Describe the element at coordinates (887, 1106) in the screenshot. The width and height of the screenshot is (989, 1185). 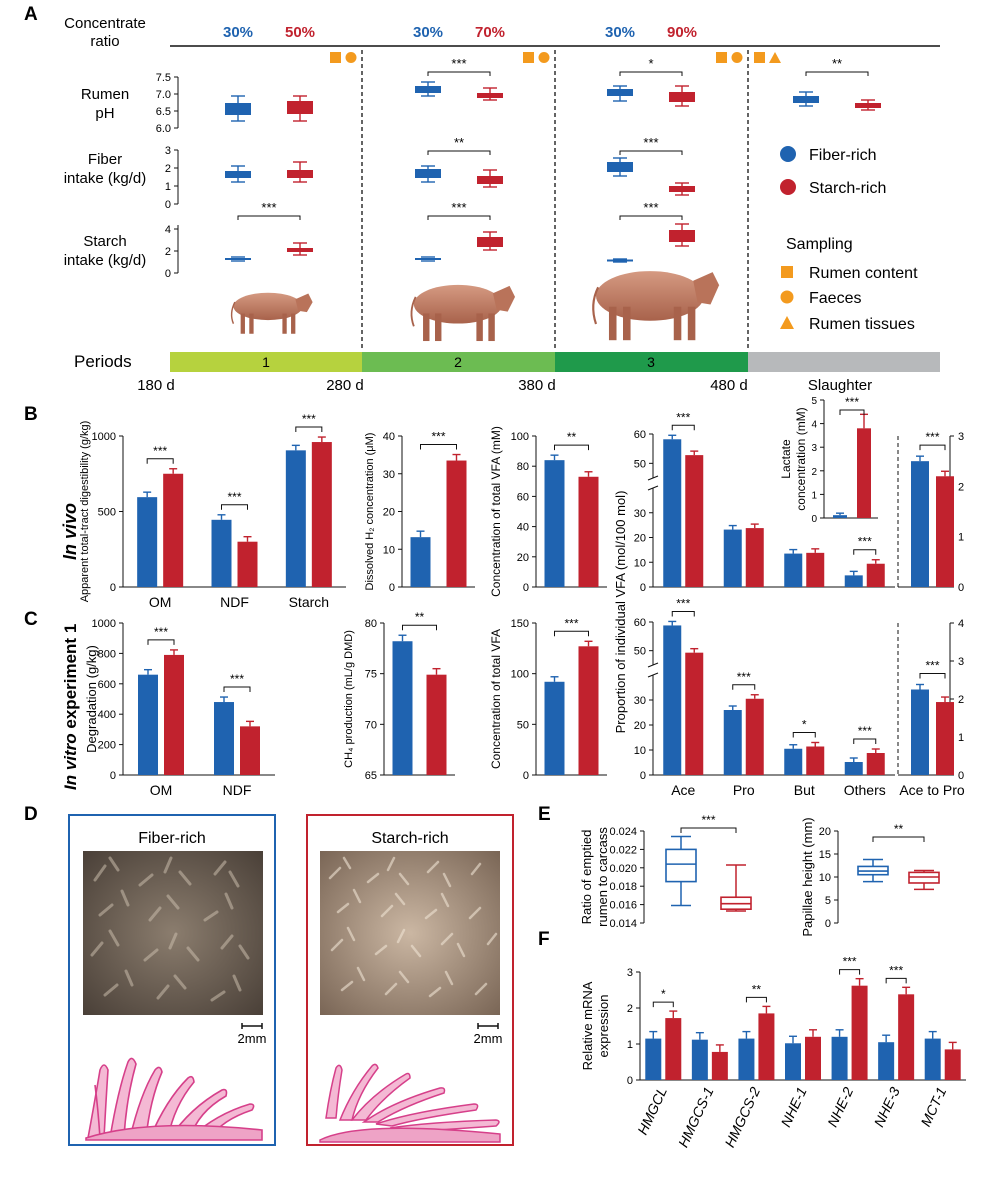
I see `x-tick-label: NHE-3` at that location.